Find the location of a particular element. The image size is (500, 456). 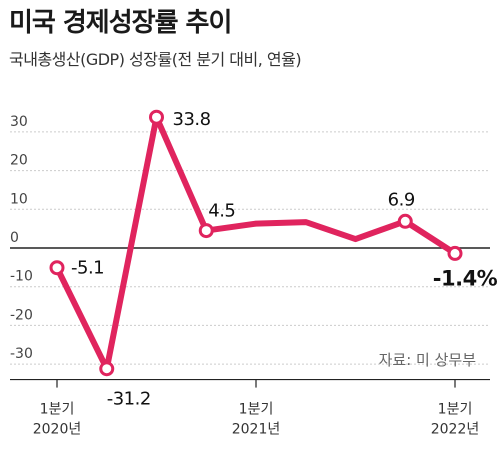

data-label: -31.2 is located at coordinates (129, 399).